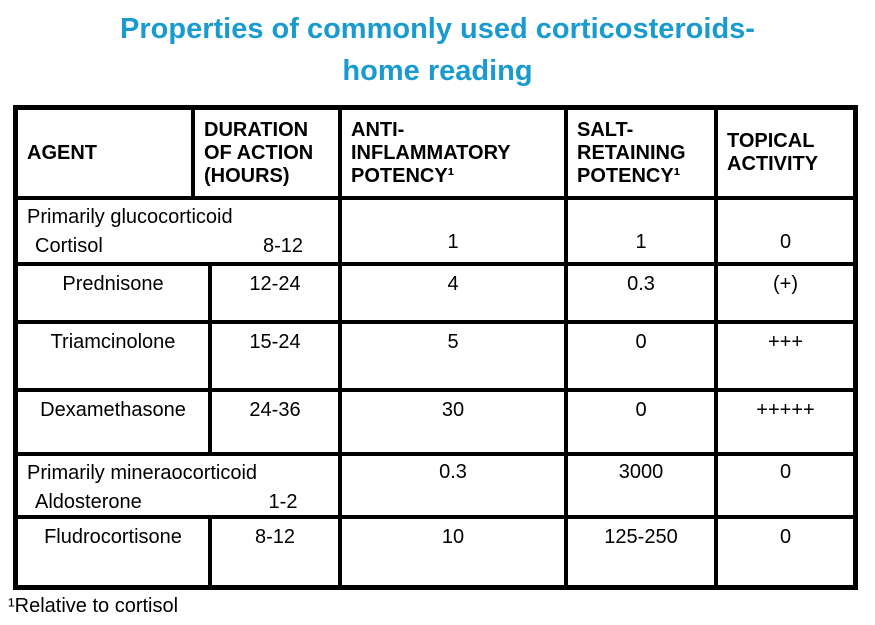  Describe the element at coordinates (783, 356) in the screenshot. I see `topical-activity-value: +++` at that location.